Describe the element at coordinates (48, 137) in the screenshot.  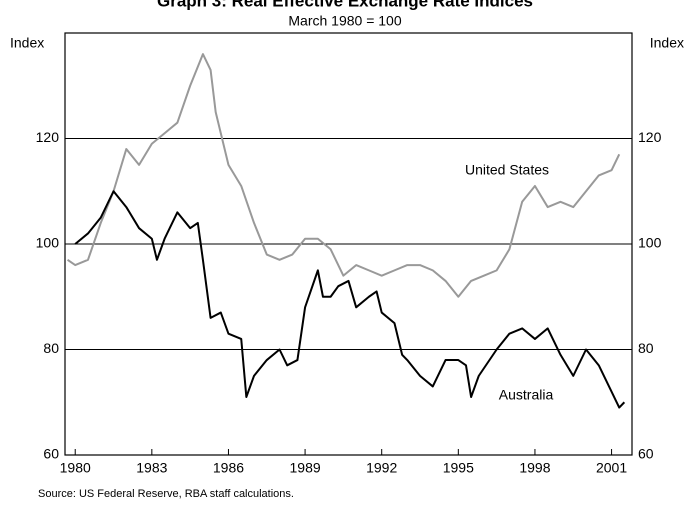
I see `y-tick-label: 120` at that location.